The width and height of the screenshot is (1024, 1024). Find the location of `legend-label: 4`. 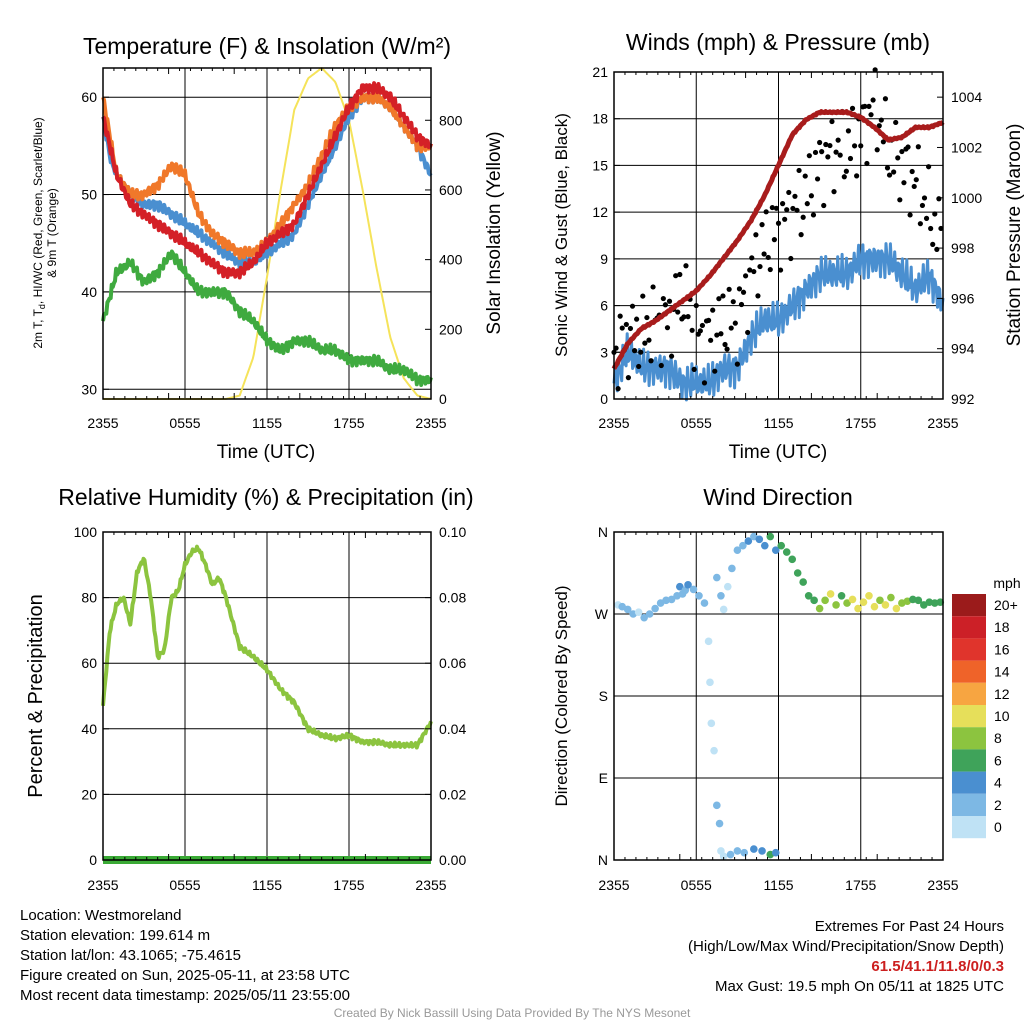

legend-label: 4 is located at coordinates (998, 783).